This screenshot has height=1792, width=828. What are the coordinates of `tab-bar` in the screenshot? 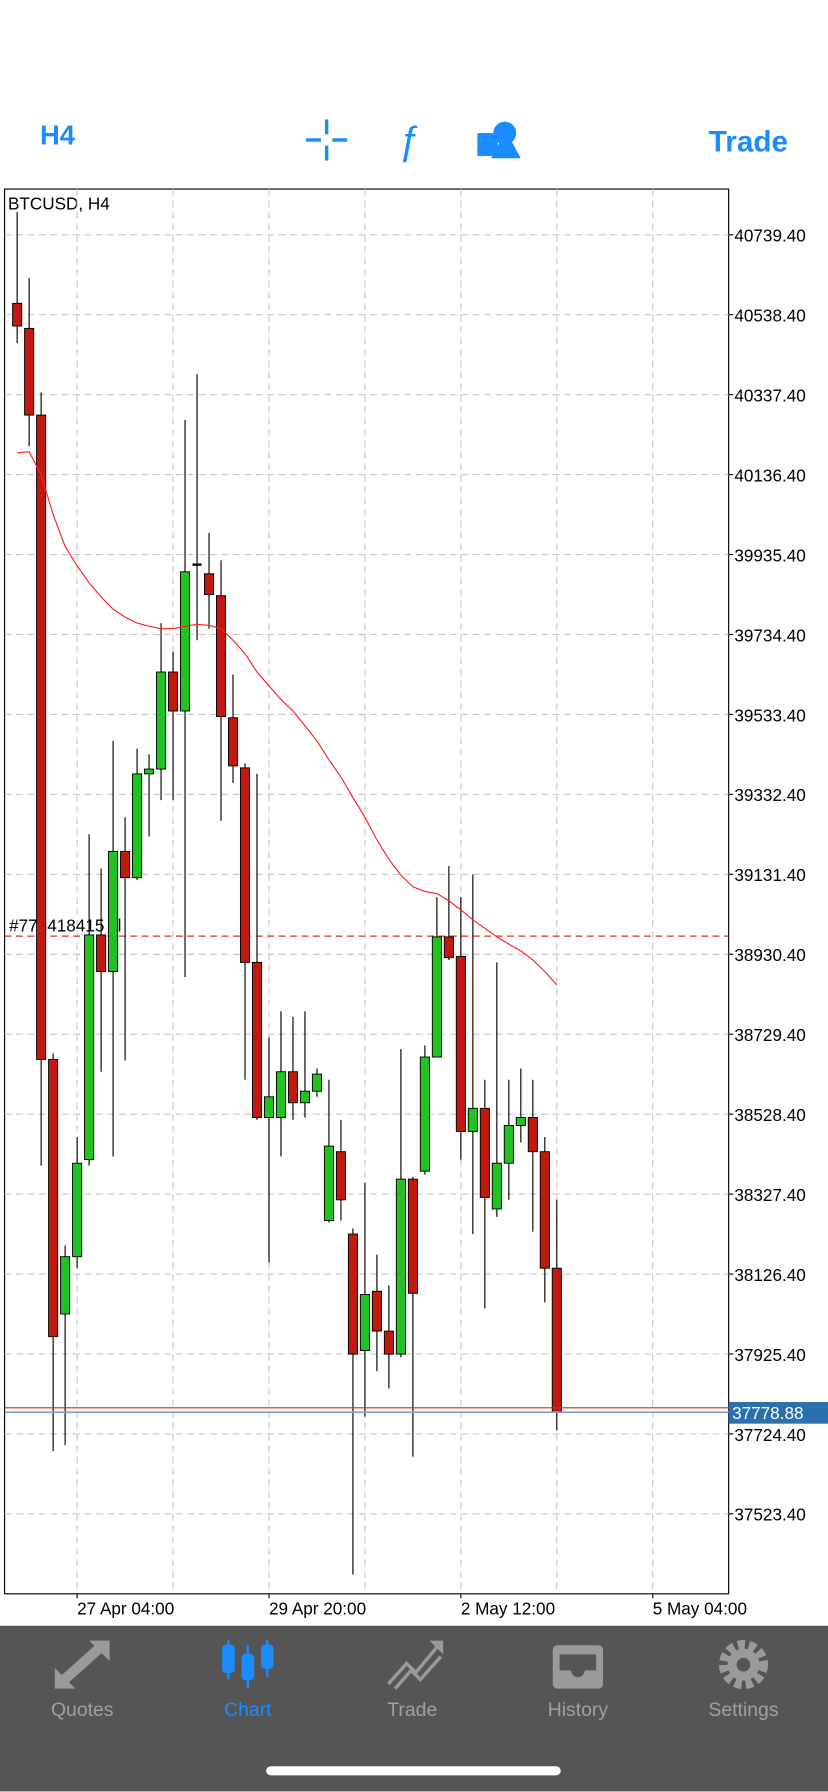 It's located at (414, 1708).